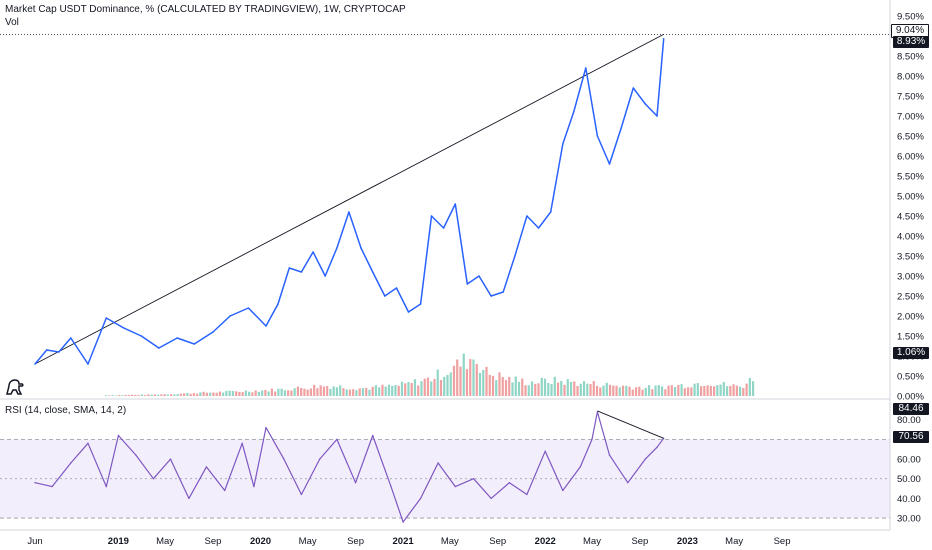  What do you see at coordinates (910, 77) in the screenshot?
I see `price-axis-tick-label: 8.00%` at bounding box center [910, 77].